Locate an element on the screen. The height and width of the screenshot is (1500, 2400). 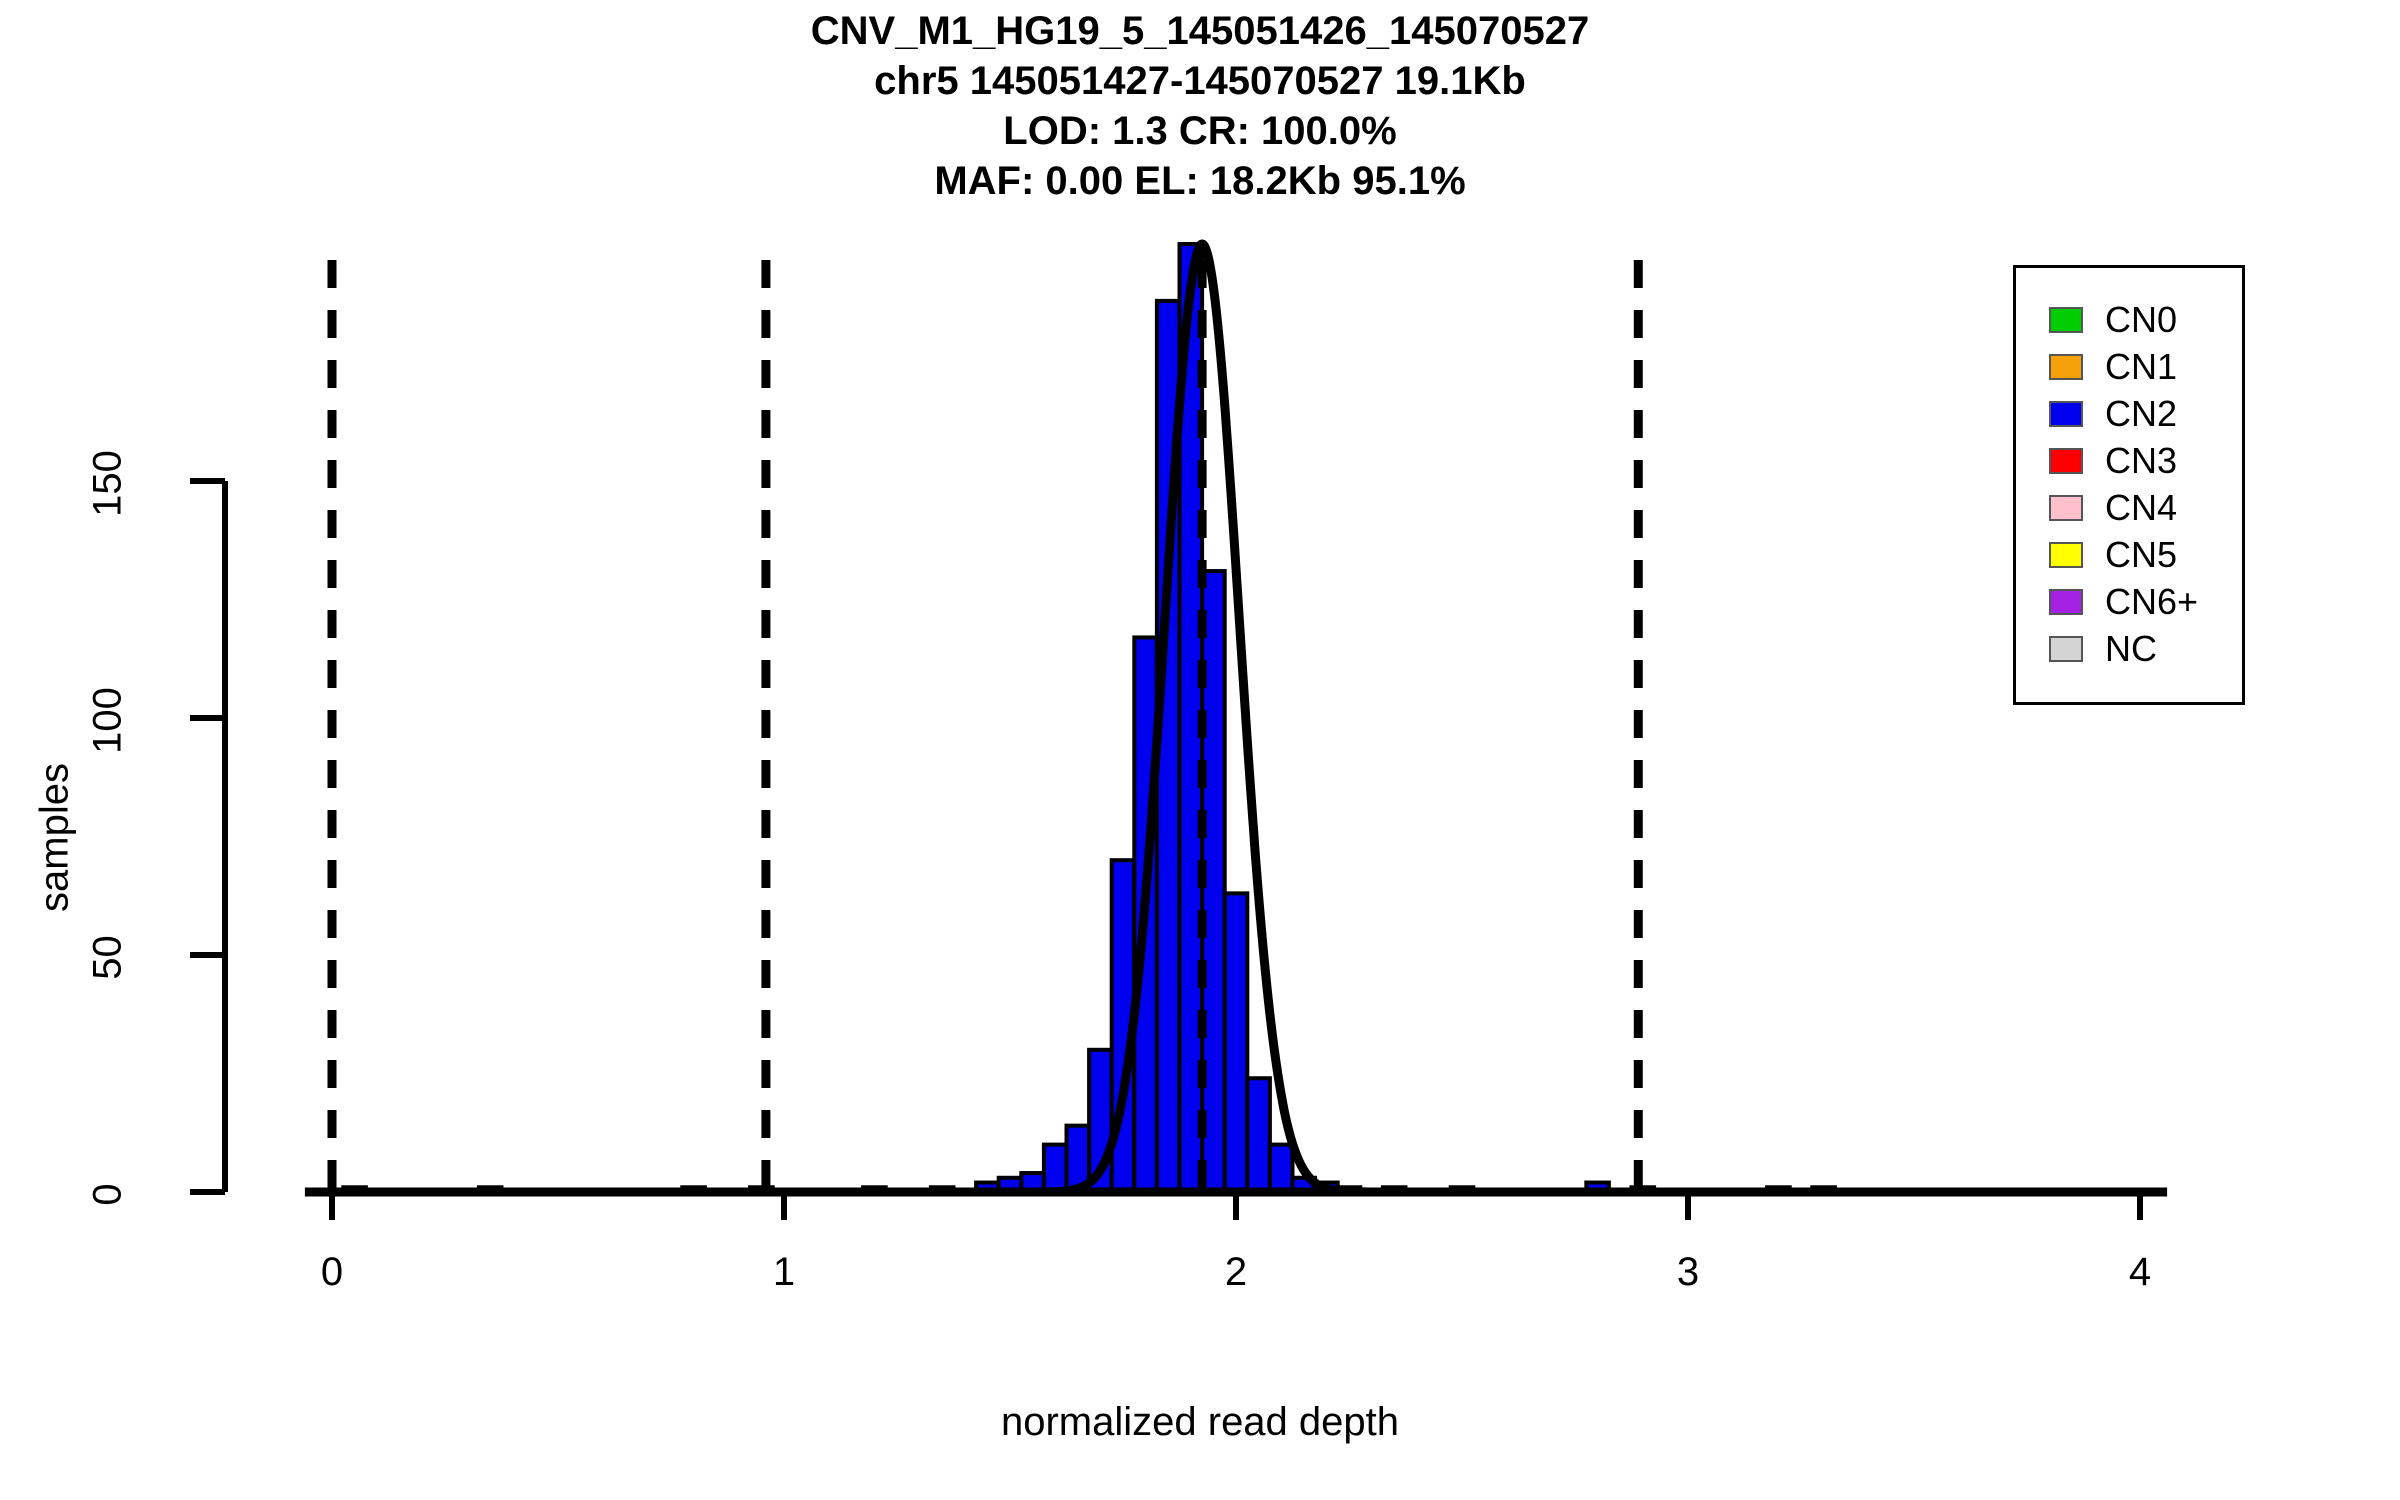
legend-item-label: CN4 is located at coordinates (2141, 507).